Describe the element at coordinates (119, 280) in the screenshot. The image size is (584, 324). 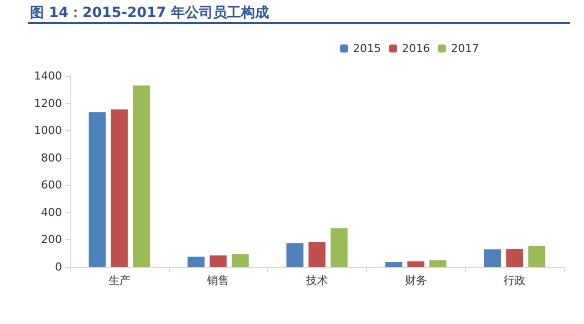
I see `x-tick-label: 生产` at that location.